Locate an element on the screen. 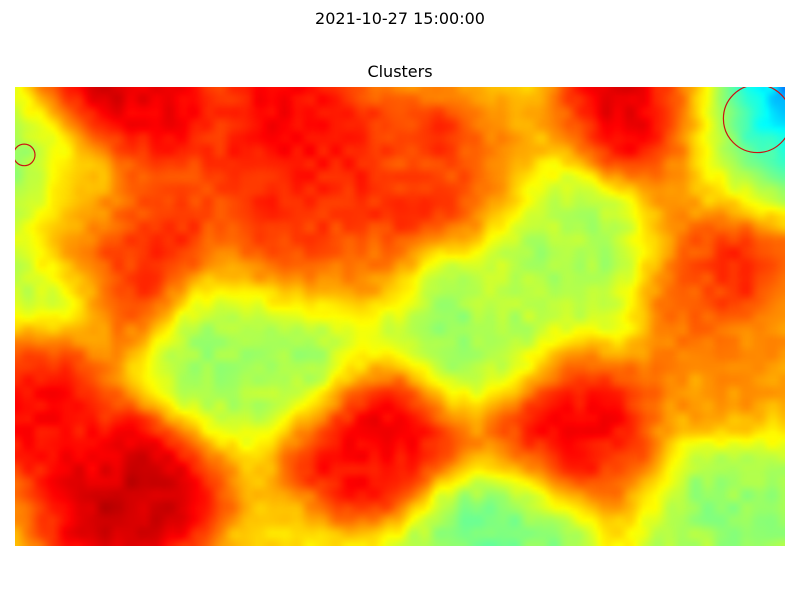 This screenshot has width=800, height=600. figure-suptitle: 2021-10-27 15:00:00 is located at coordinates (400, 18).